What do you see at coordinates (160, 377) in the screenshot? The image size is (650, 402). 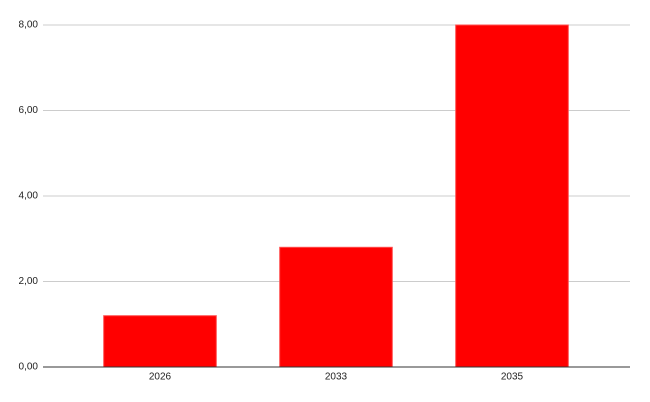 I see `x-tick-label: 2026` at bounding box center [160, 377].